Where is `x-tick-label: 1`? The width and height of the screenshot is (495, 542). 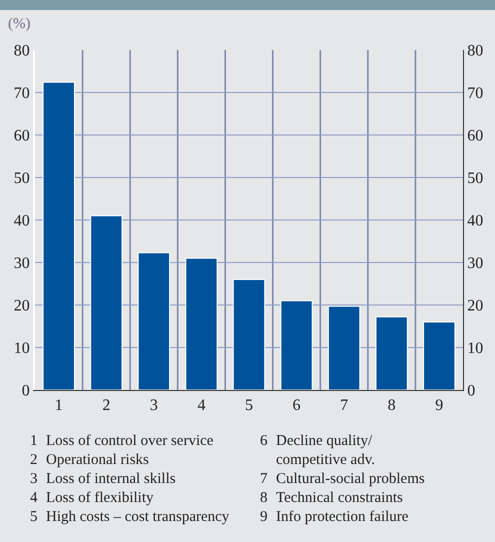
x-tick-label: 1 is located at coordinates (58, 405).